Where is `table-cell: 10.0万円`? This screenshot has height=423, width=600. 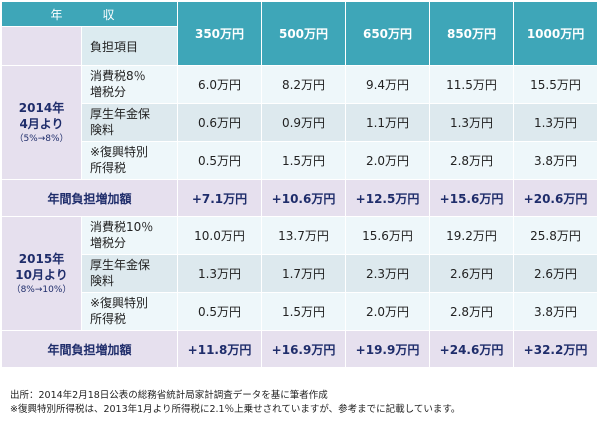
table-cell: 10.0万円 is located at coordinates (220, 235).